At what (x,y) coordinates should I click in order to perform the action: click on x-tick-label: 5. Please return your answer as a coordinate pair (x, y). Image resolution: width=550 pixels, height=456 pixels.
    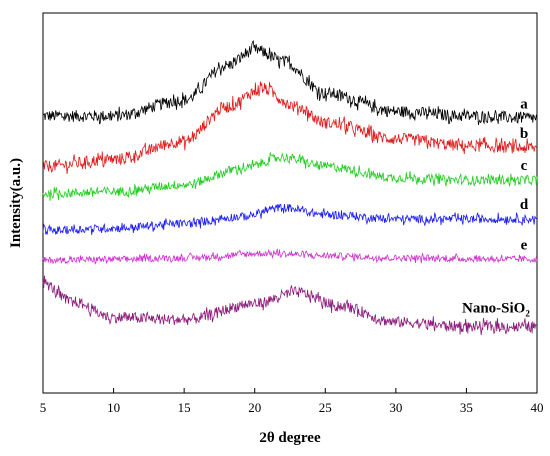
    Looking at the image, I should click on (43, 407).